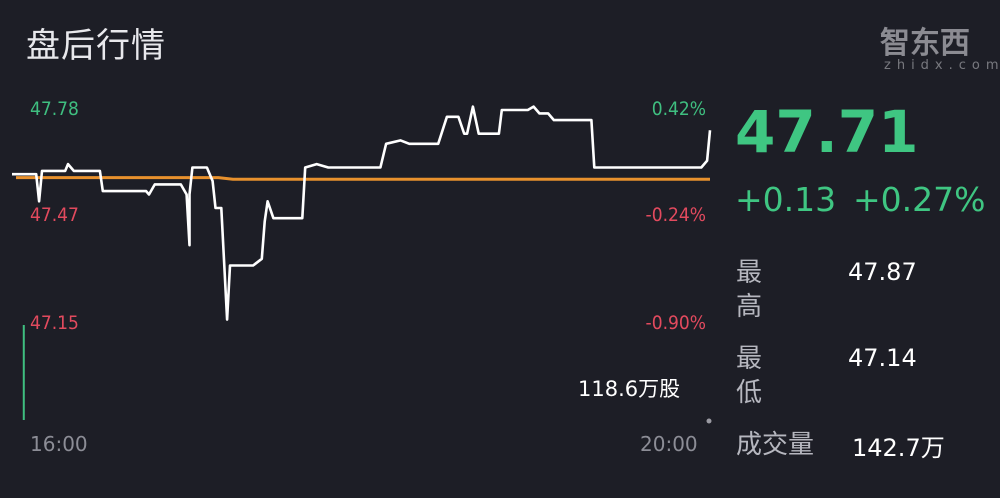 Image resolution: width=1000 pixels, height=498 pixels. Describe the element at coordinates (675, 323) in the screenshot. I see `y-right-tick-bottom: -0.90%` at that location.